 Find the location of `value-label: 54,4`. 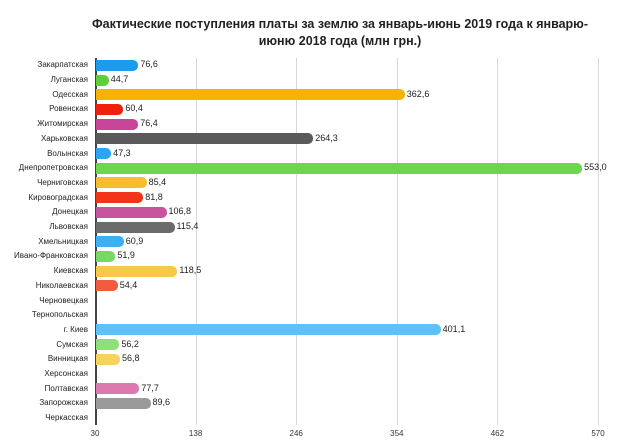

value-label: 54,4 is located at coordinates (128, 284).